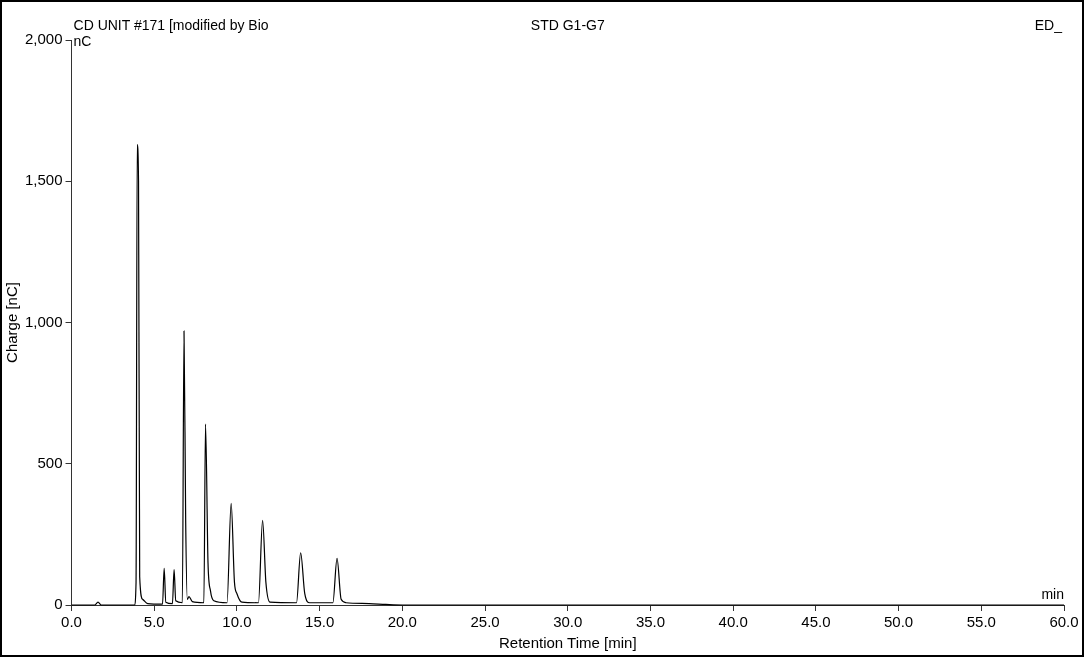  What do you see at coordinates (12, 322) in the screenshot?
I see `y-axis-title: Charge [nC]` at bounding box center [12, 322].